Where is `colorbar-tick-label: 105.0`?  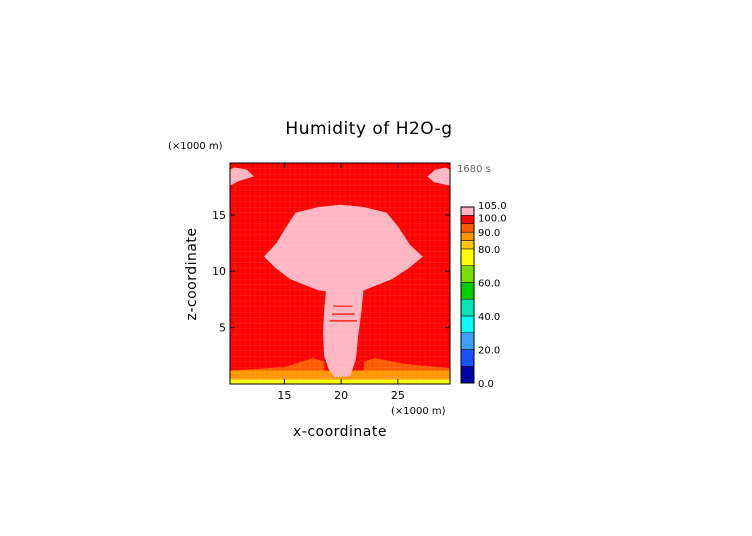 colorbar-tick-label: 105.0 is located at coordinates (492, 206).